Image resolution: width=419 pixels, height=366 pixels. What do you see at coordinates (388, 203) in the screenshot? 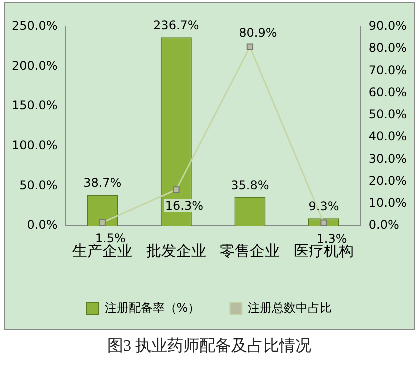
I see `y2-tick-label: 10.0%` at bounding box center [388, 203].